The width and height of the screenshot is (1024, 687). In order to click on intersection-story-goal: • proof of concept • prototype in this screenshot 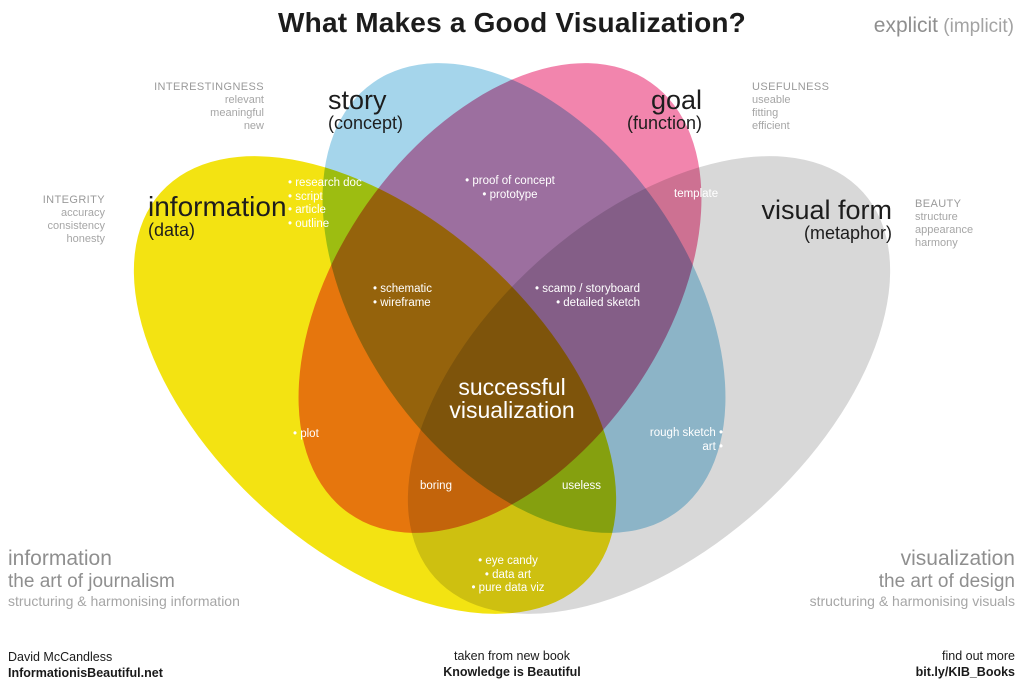, I will do `click(510, 188)`.